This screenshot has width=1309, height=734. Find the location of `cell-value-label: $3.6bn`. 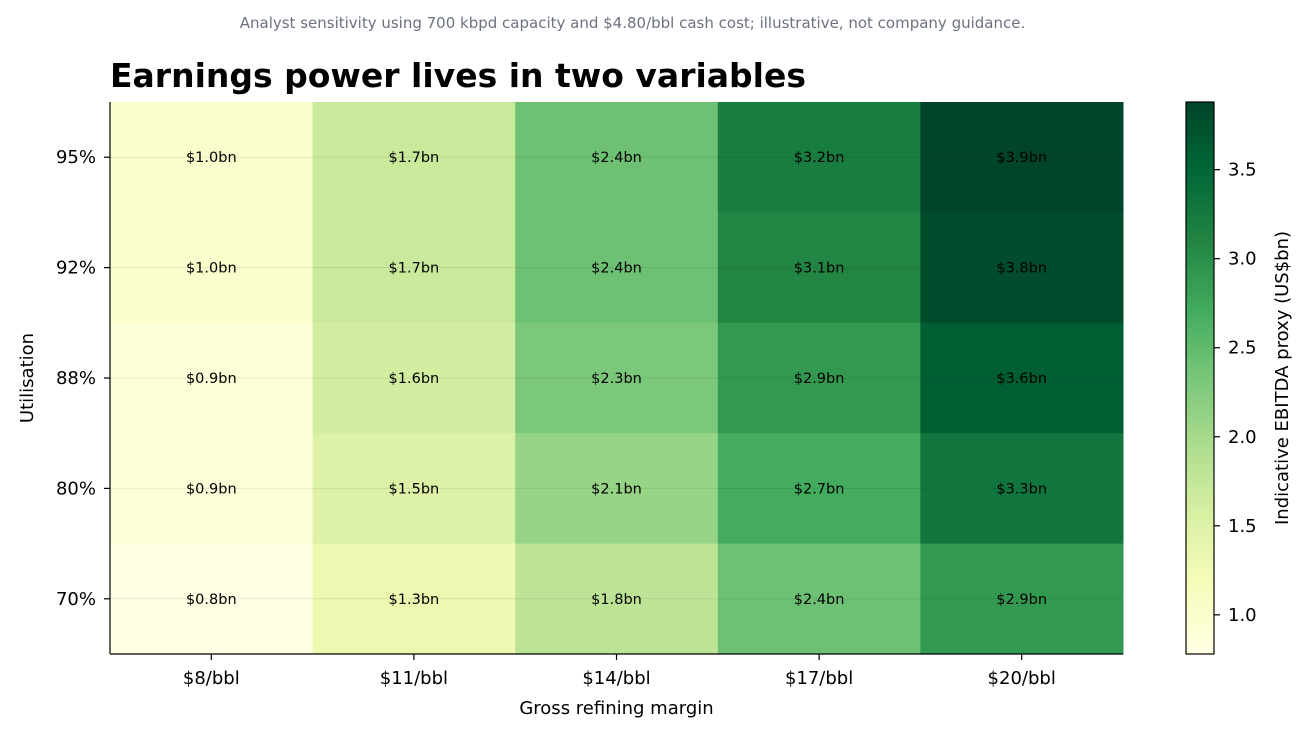

cell-value-label: $3.6bn is located at coordinates (1021, 379).